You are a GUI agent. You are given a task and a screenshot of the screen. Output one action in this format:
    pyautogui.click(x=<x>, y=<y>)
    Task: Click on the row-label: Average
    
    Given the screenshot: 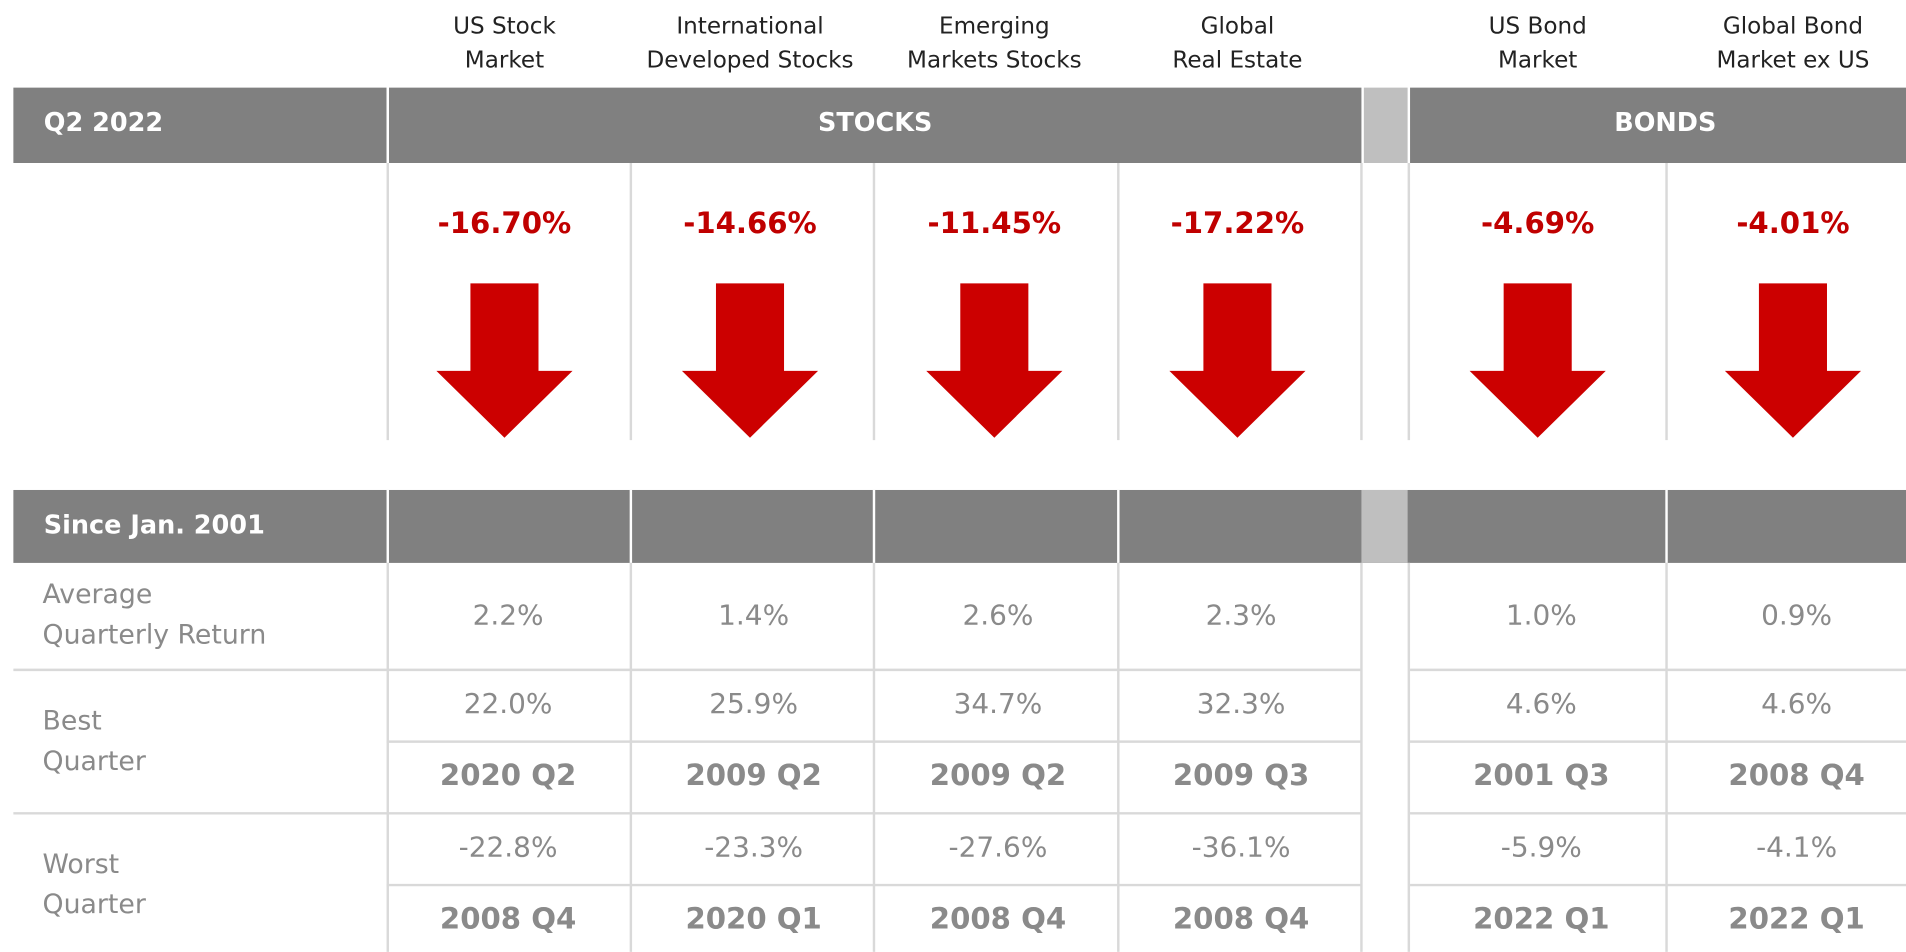 What is the action you would take?
    pyautogui.click(x=98, y=594)
    